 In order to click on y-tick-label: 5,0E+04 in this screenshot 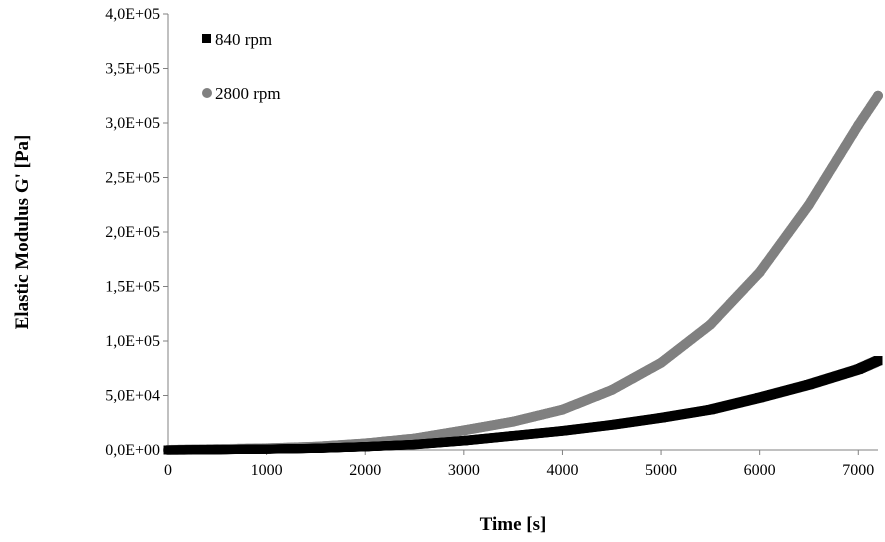, I will do `click(132, 396)`.